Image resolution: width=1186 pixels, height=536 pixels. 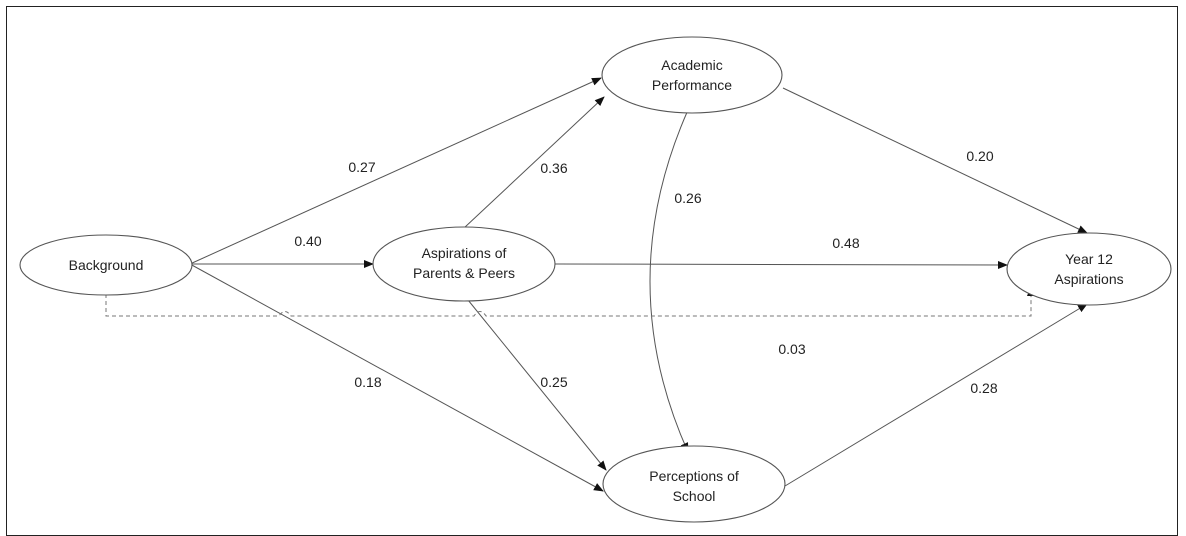 What do you see at coordinates (1088, 279) in the screenshot?
I see `node-year12-label-line2: Aspirations` at bounding box center [1088, 279].